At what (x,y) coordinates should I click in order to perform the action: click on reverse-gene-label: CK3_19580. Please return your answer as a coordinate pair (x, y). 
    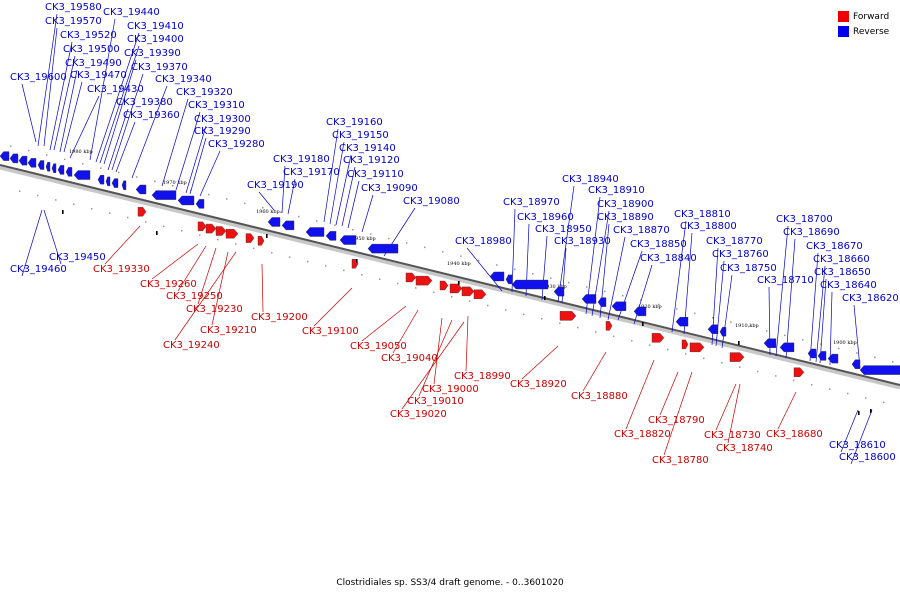
    Looking at the image, I should click on (73, 7).